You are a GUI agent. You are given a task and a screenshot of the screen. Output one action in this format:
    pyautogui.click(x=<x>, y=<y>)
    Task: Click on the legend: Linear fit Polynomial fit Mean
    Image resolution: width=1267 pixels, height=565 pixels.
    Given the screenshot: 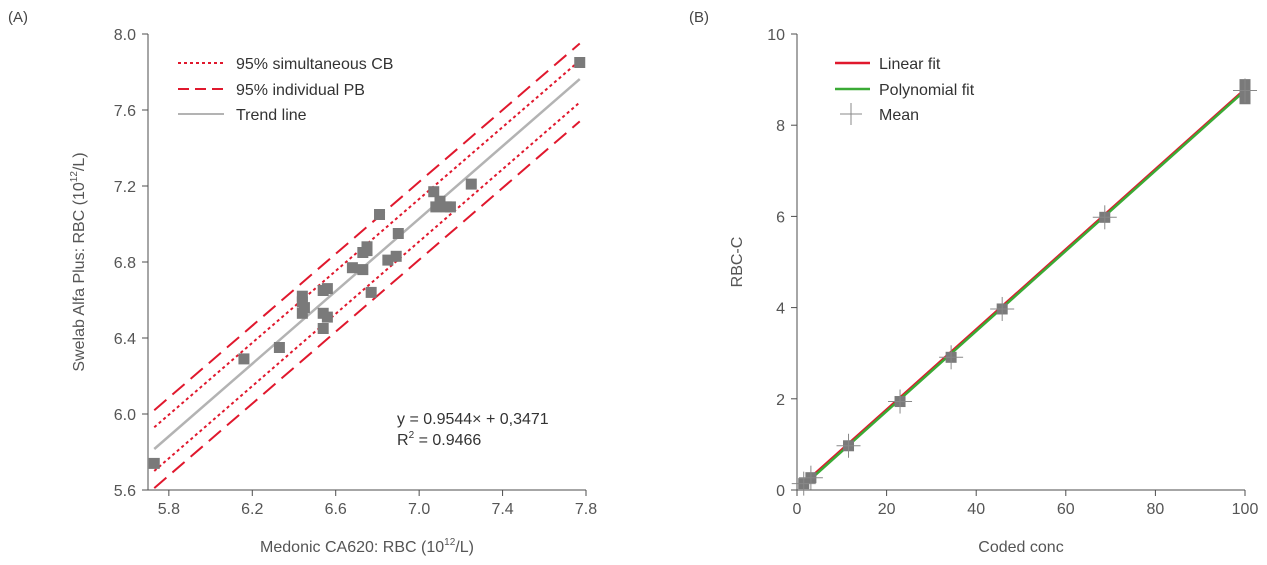 What is the action you would take?
    pyautogui.click(x=905, y=90)
    